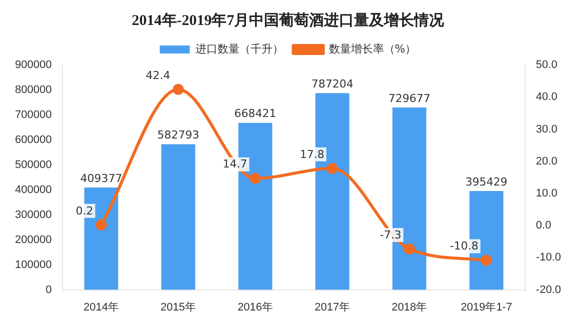 The height and width of the screenshot is (327, 576). Describe the element at coordinates (178, 307) in the screenshot. I see `x-tick-label: 2015年` at that location.